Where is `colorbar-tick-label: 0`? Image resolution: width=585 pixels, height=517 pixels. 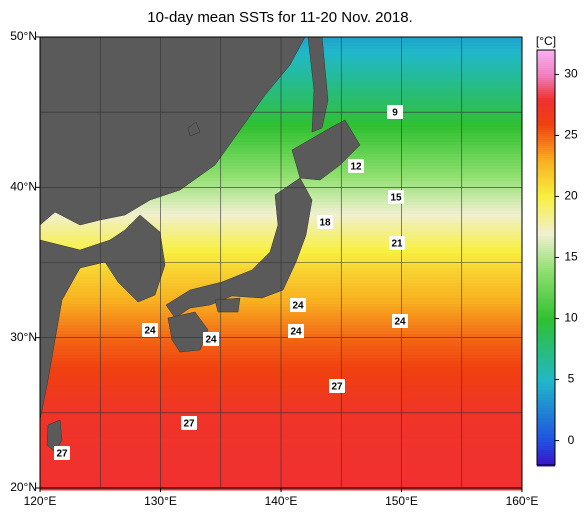 colorbar-tick-label: 0 is located at coordinates (571, 440).